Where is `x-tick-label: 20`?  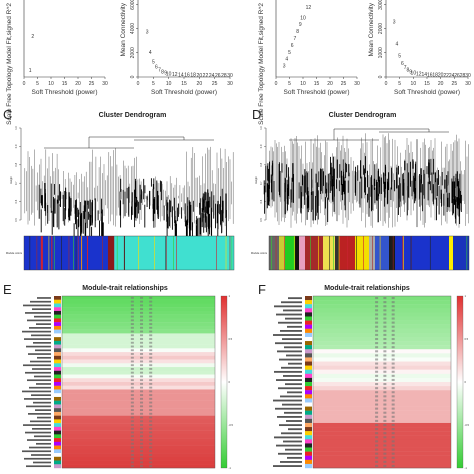 x-tick-label: 20 is located at coordinates (441, 84).